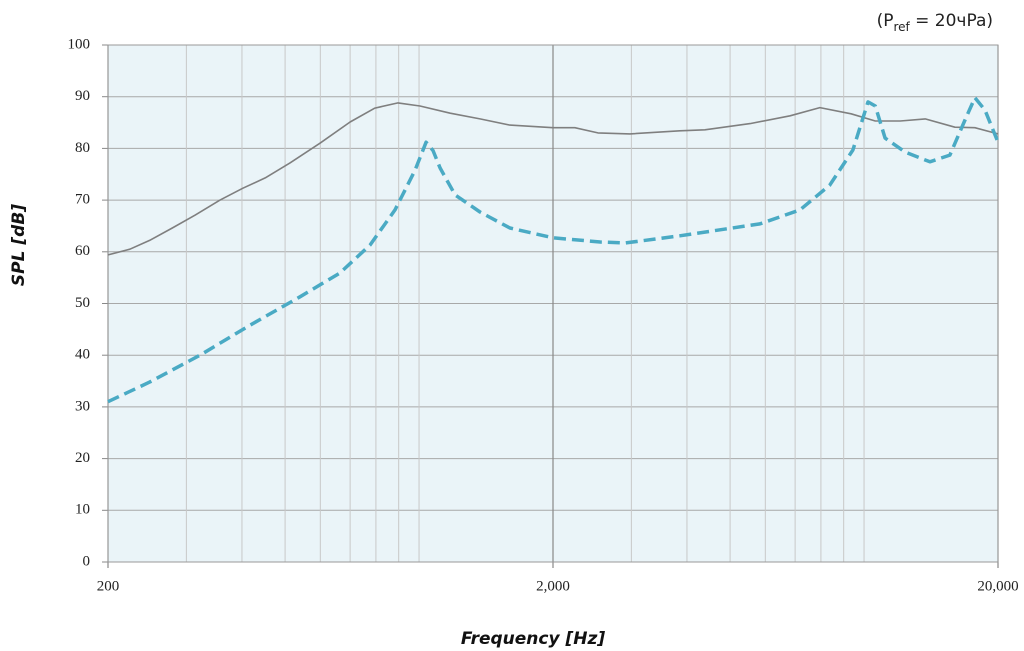 The width and height of the screenshot is (1024, 651). Describe the element at coordinates (82, 148) in the screenshot. I see `y-tick-label: 80` at that location.